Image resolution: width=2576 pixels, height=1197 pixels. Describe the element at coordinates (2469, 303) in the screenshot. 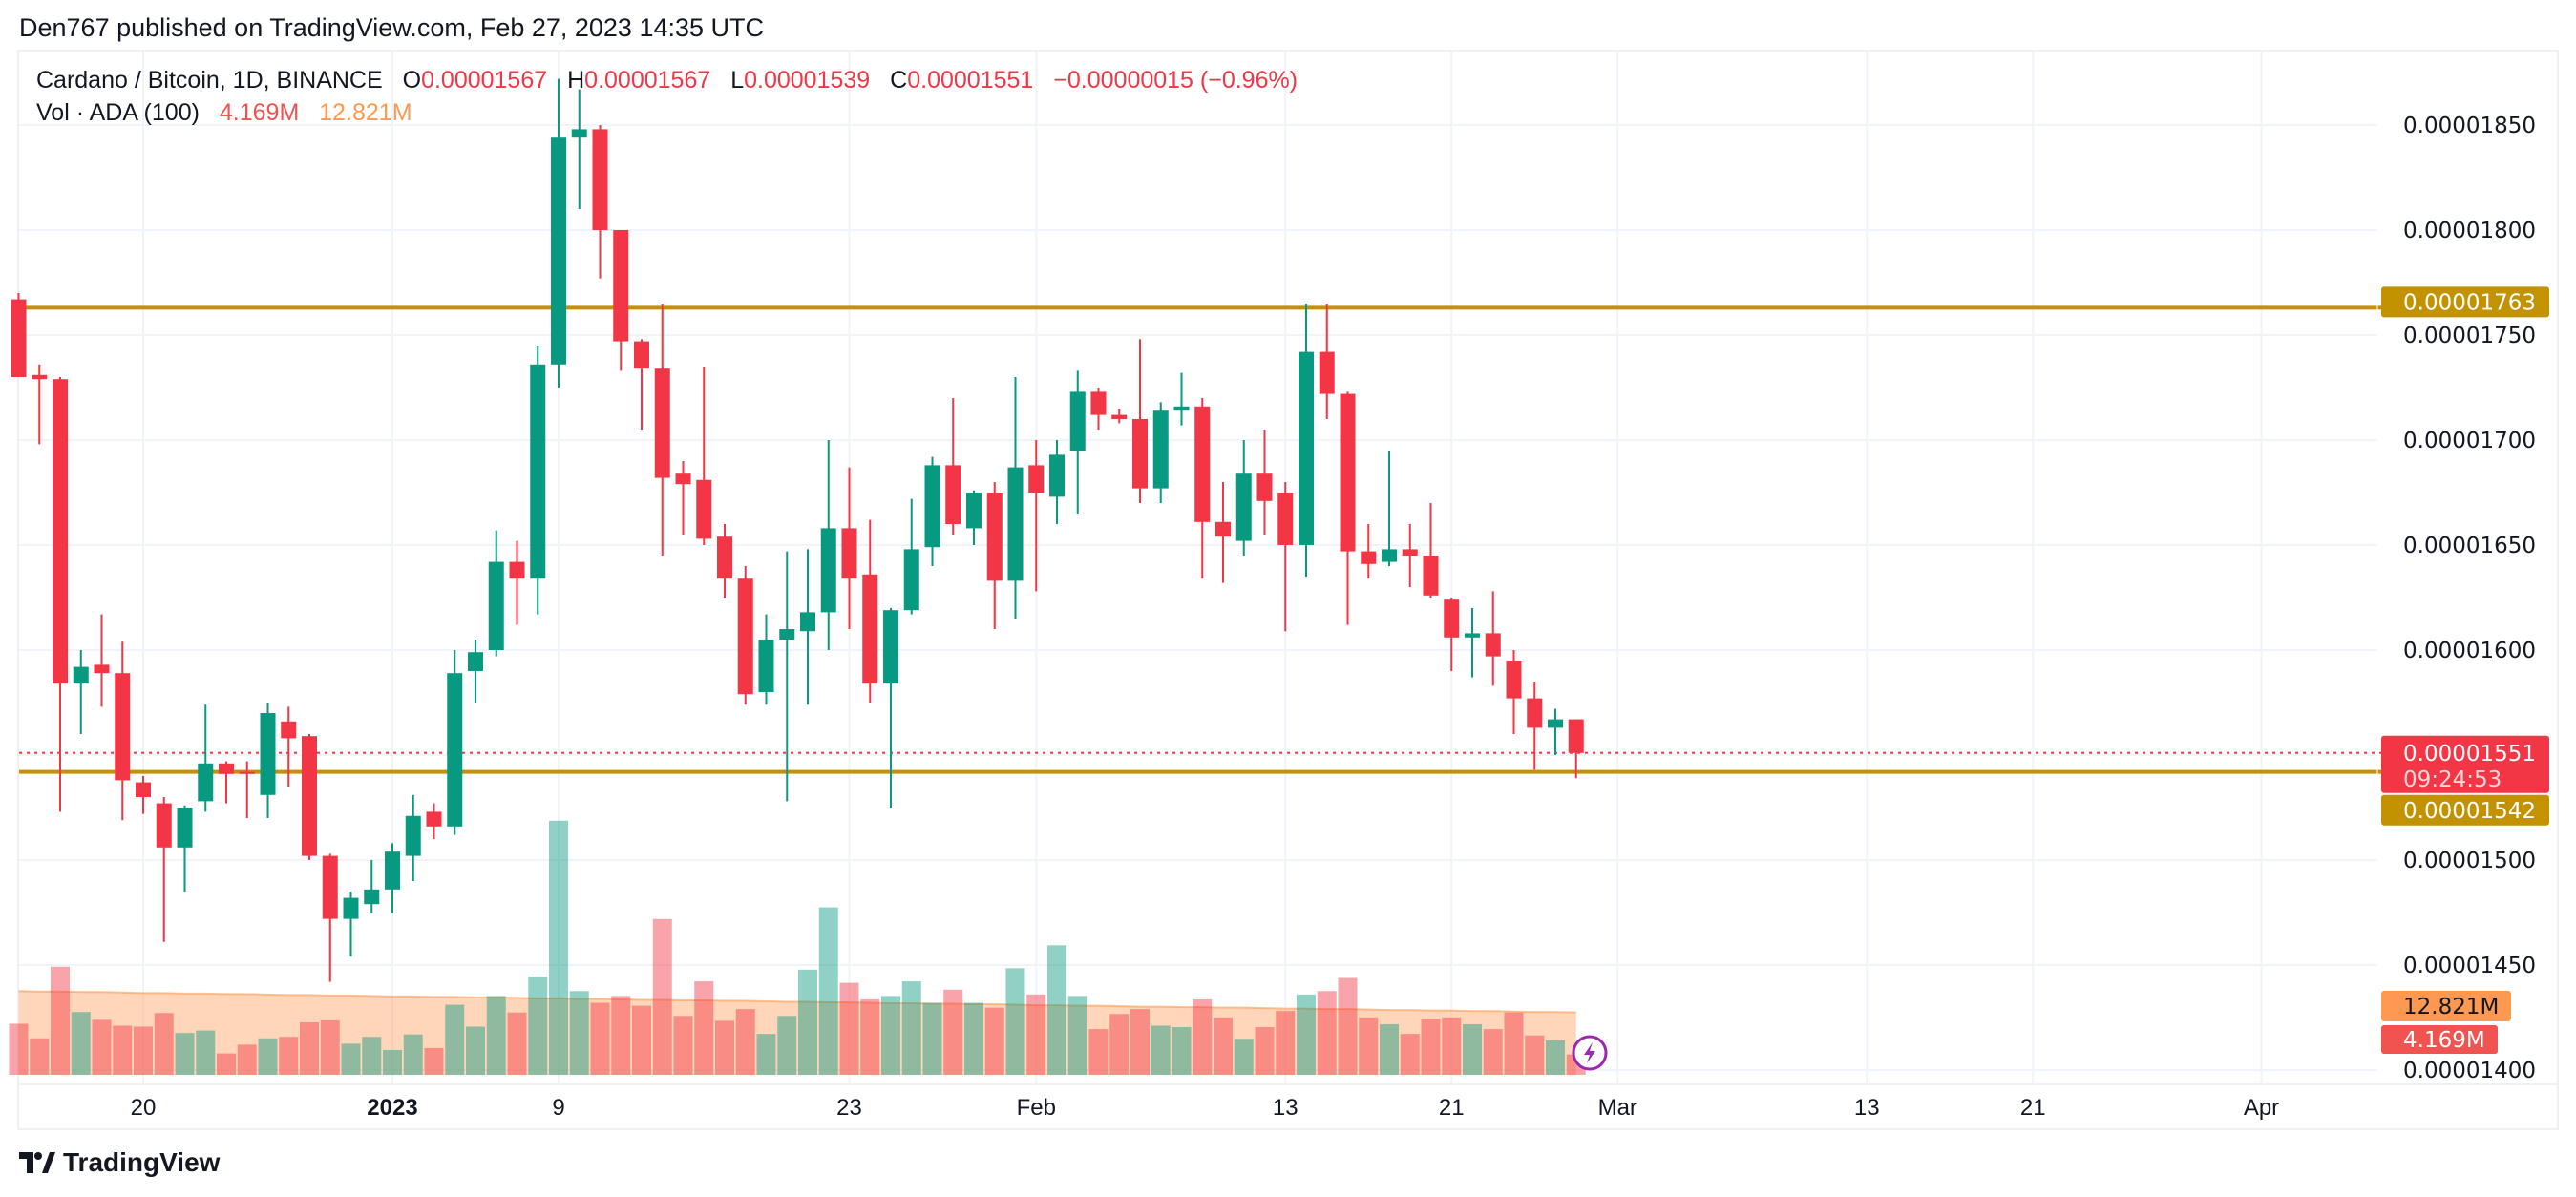

I see `resistance-price-label: 0.00001763` at that location.